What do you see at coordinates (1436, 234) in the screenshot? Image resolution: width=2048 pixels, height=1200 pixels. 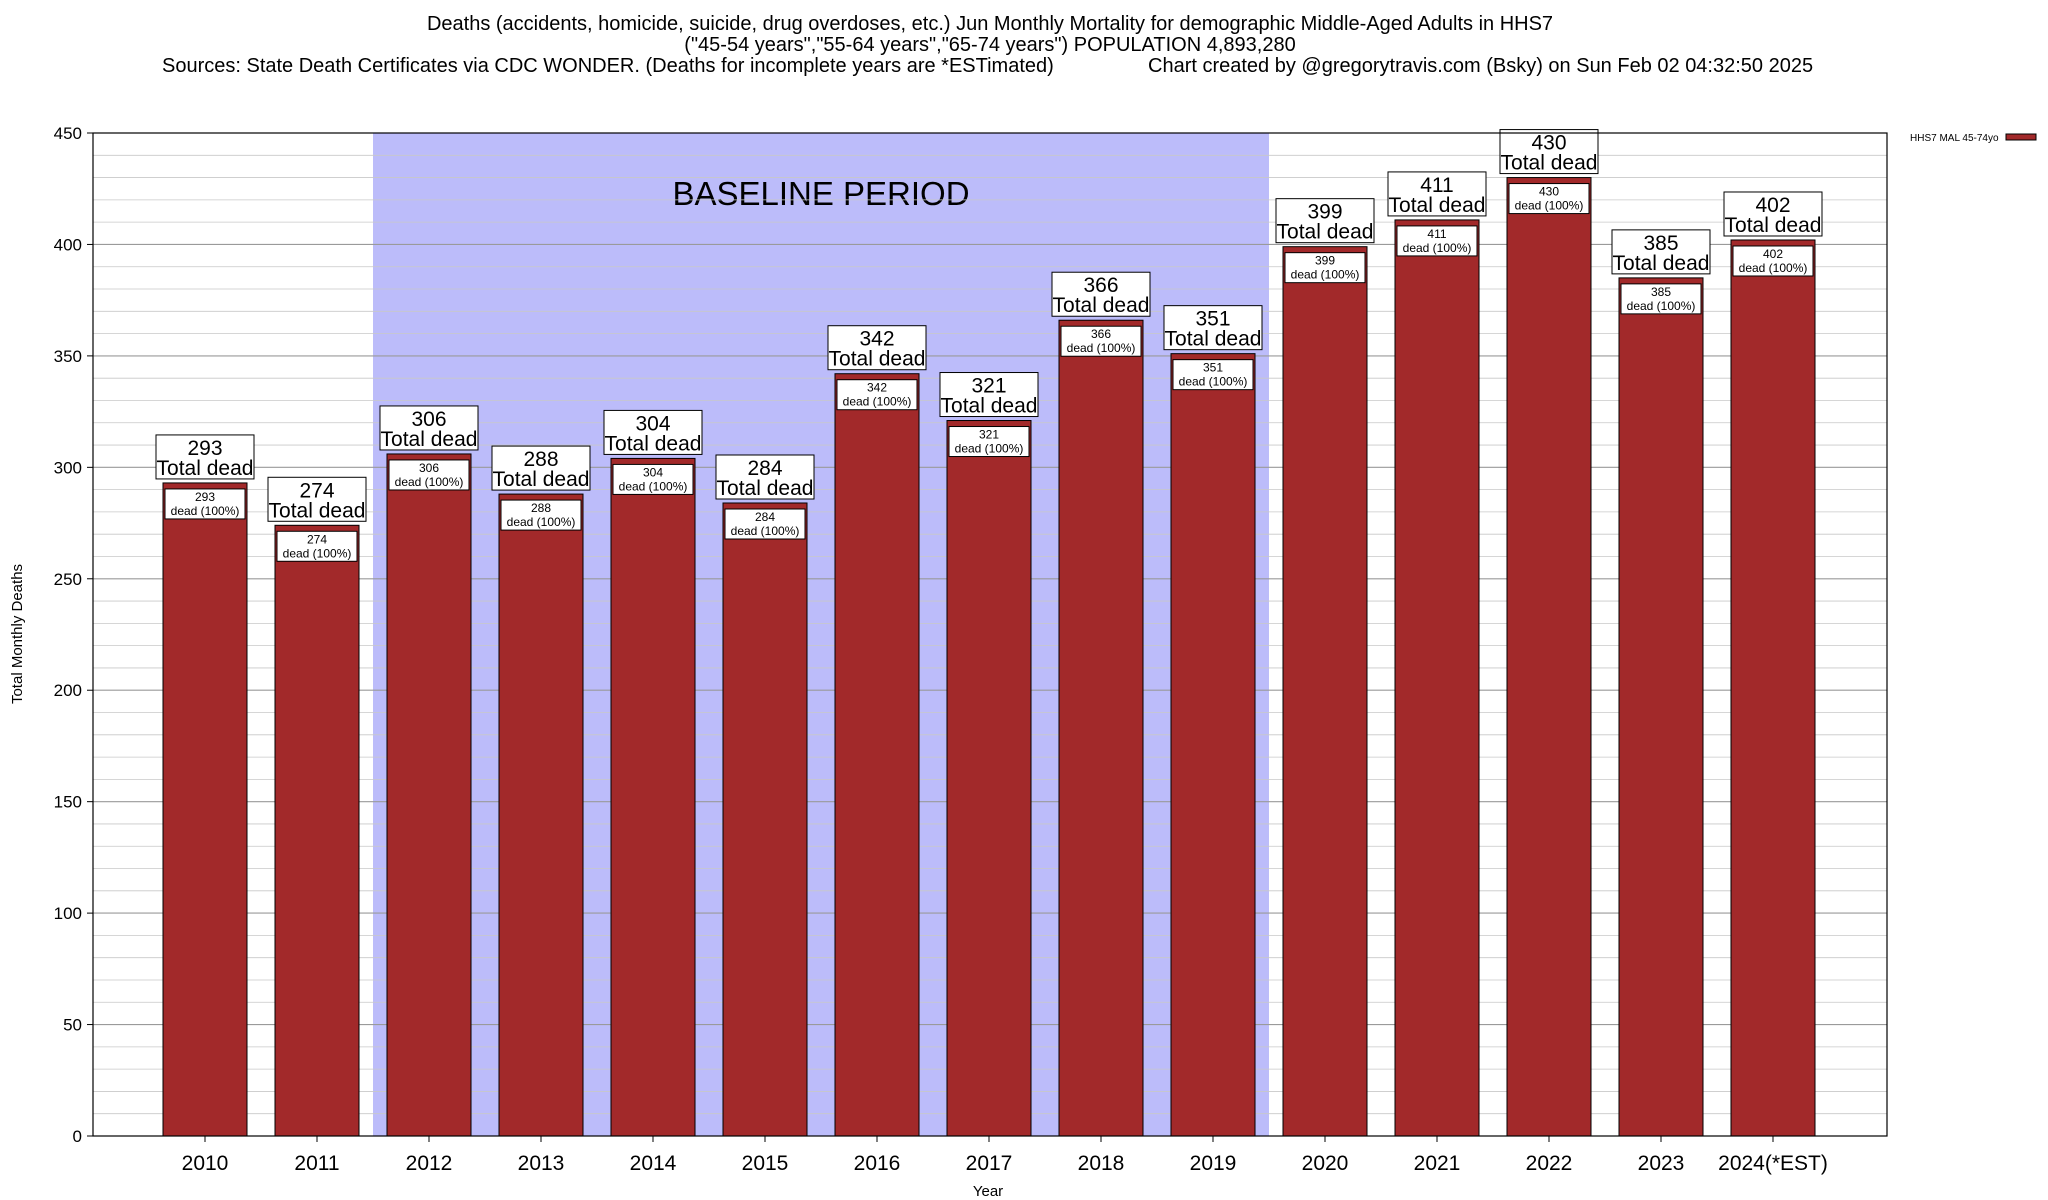 I see `inner-value-label: 411` at bounding box center [1436, 234].